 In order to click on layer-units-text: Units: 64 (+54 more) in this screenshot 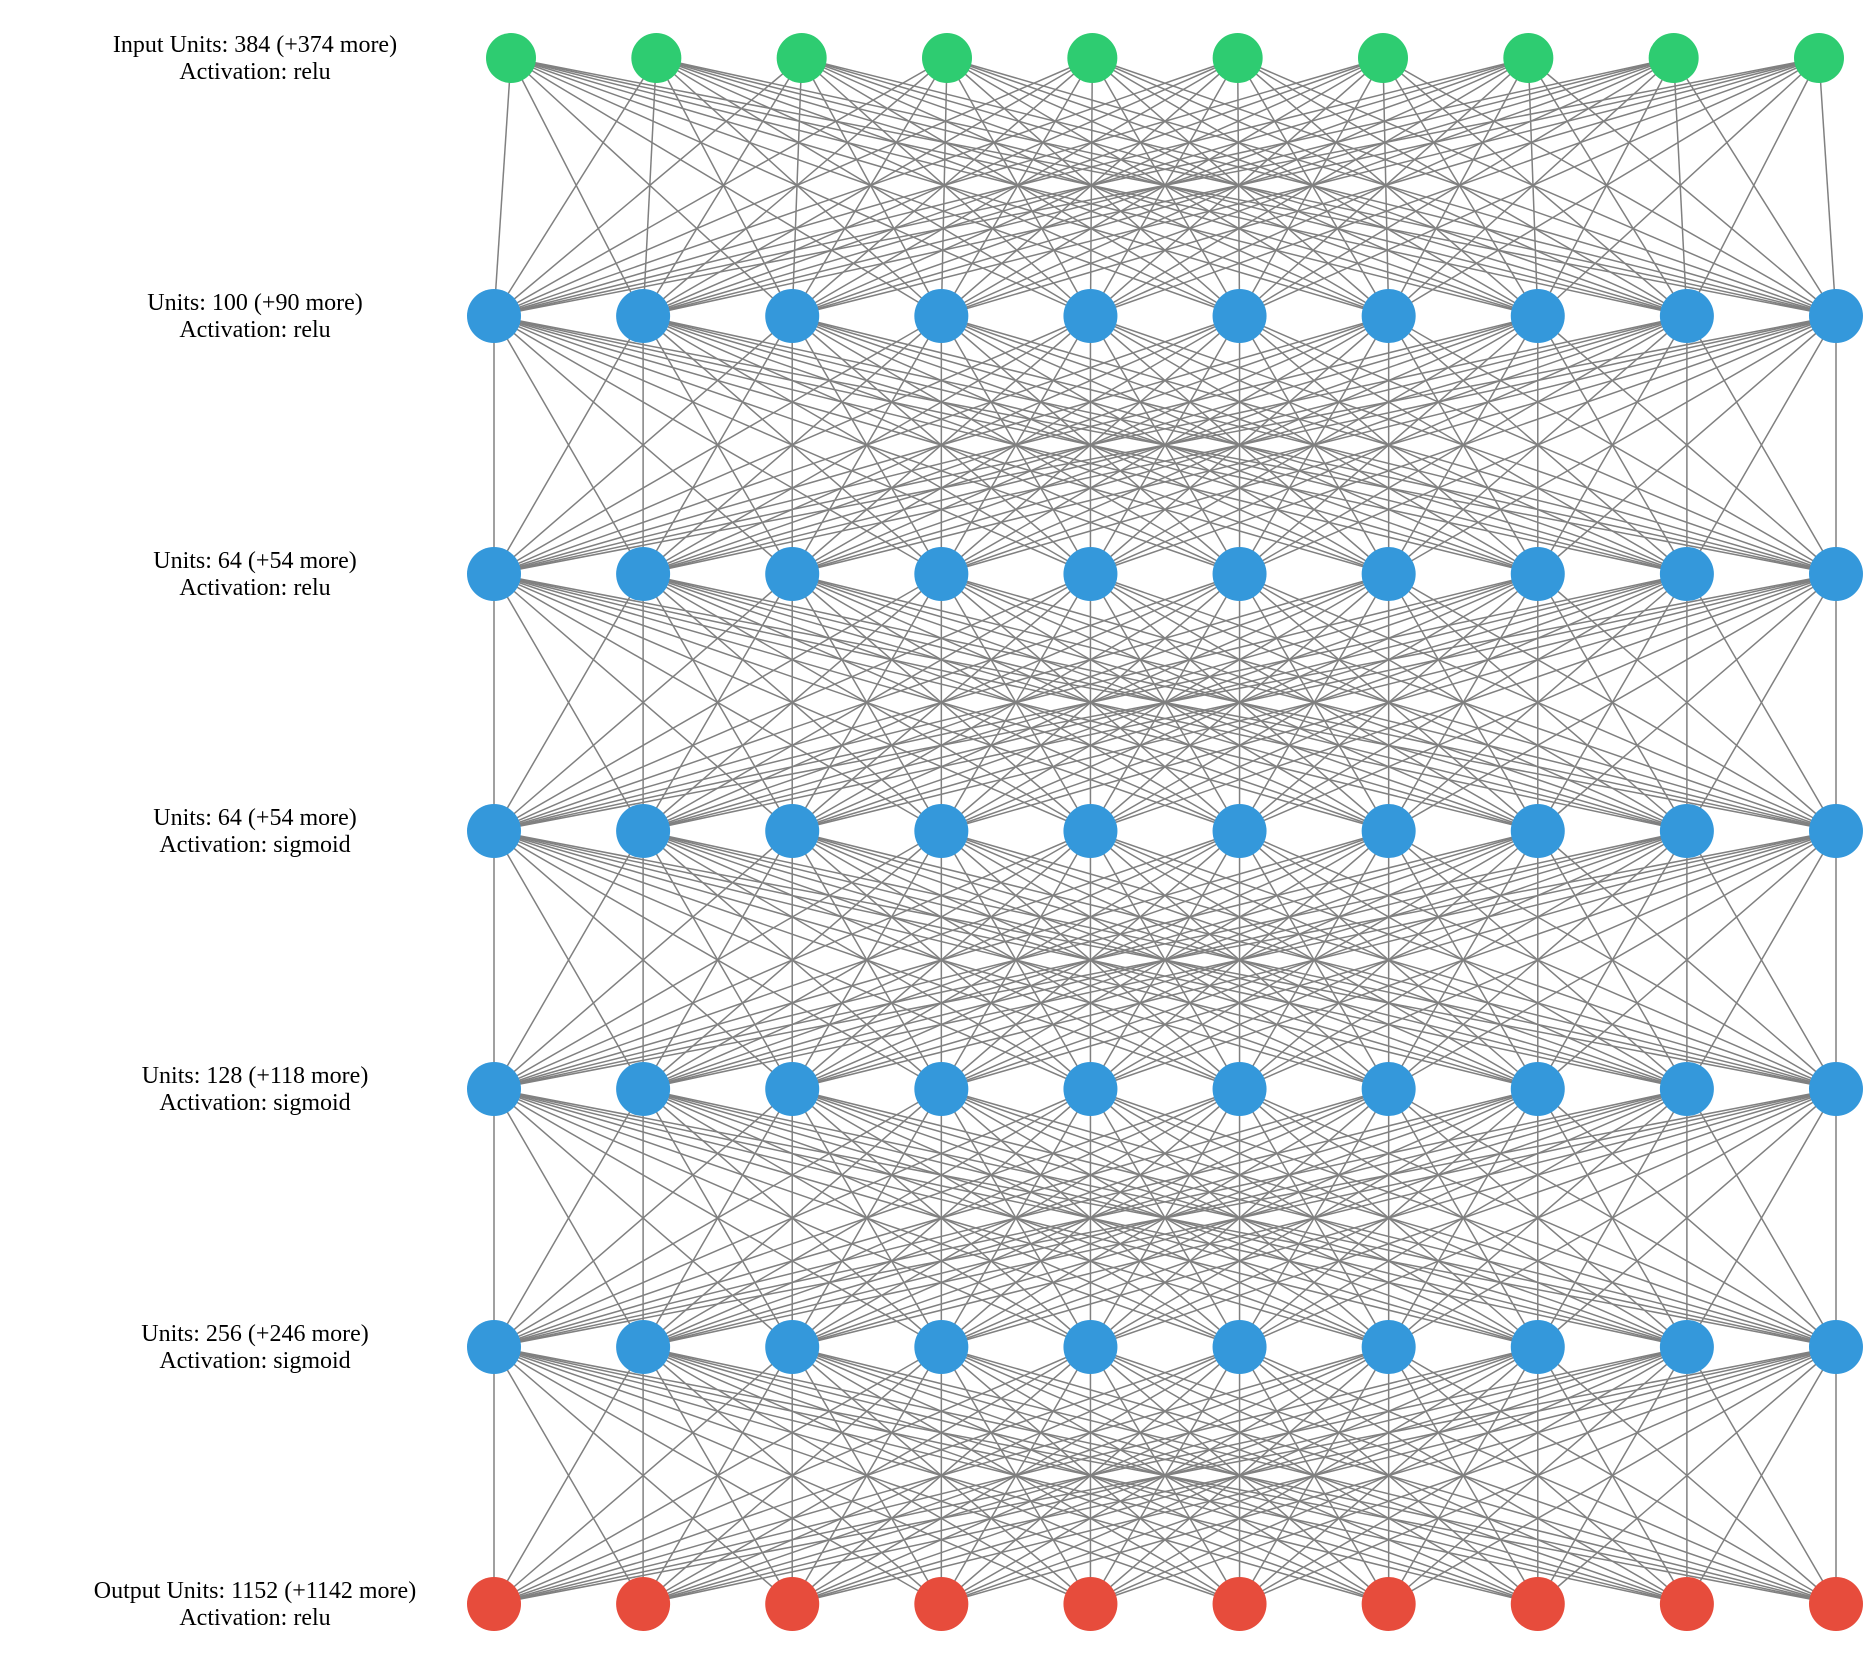, I will do `click(255, 818)`.